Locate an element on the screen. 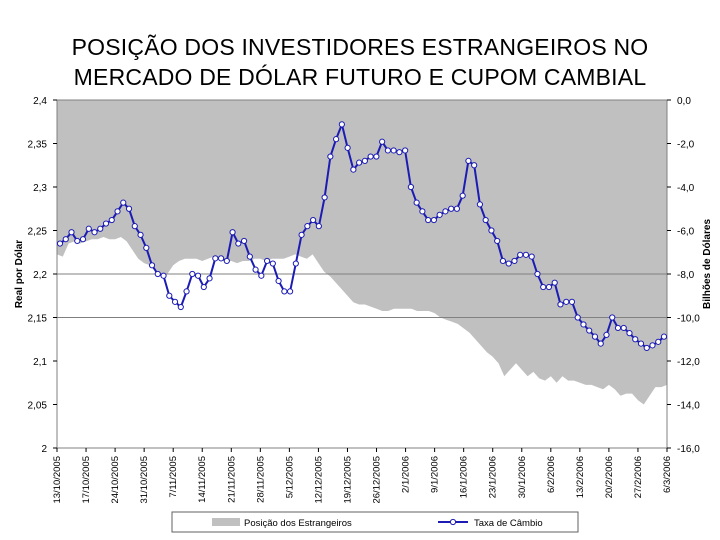  legend-swatch-area is located at coordinates (226, 522).